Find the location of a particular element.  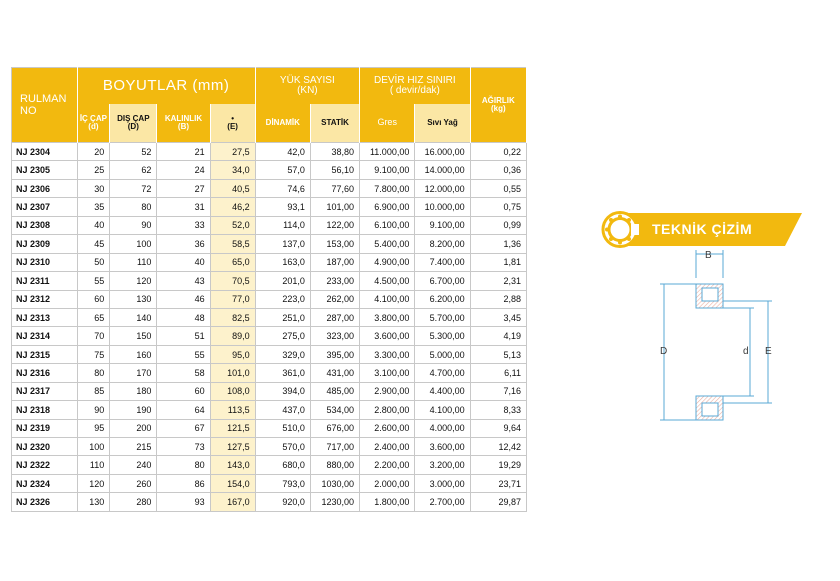

cell-dis-cap: 52 is located at coordinates (133, 151).